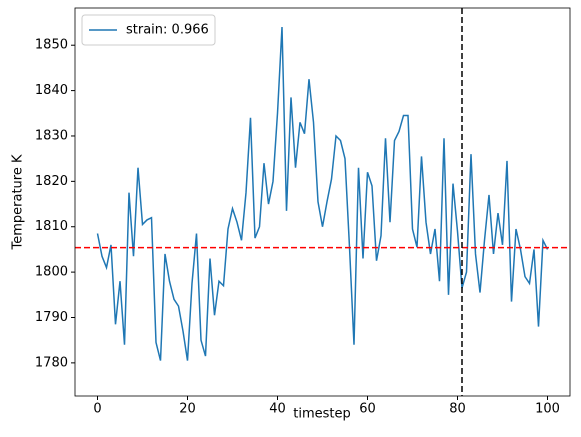  Describe the element at coordinates (51, 272) in the screenshot. I see `y-tick-label: 1800` at that location.